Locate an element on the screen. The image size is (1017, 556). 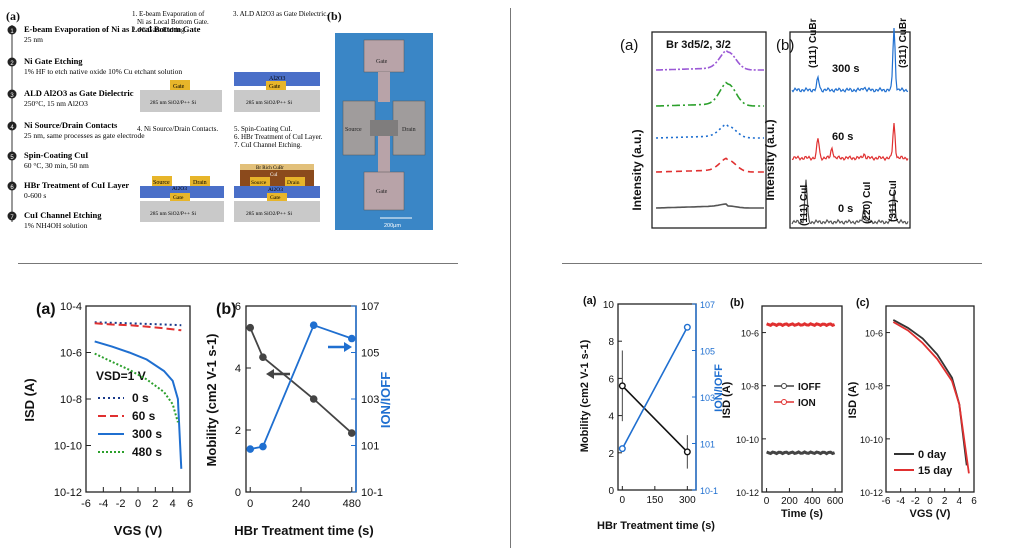
a-xtick-label: 4 is located at coordinates (173, 504).